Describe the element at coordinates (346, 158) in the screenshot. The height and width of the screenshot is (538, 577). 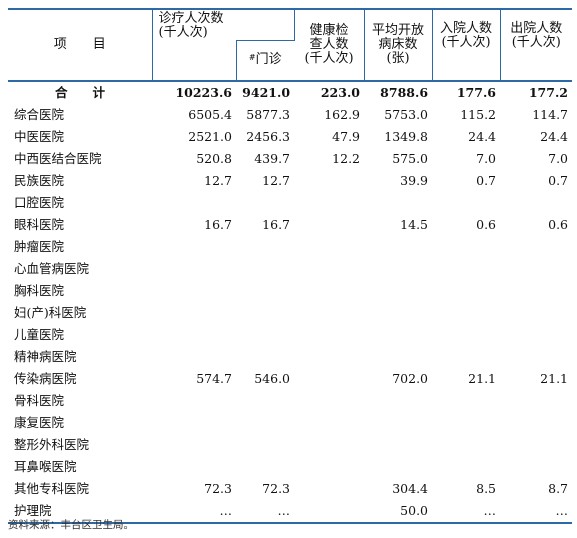
I see `cell-health-check: 12.2` at that location.